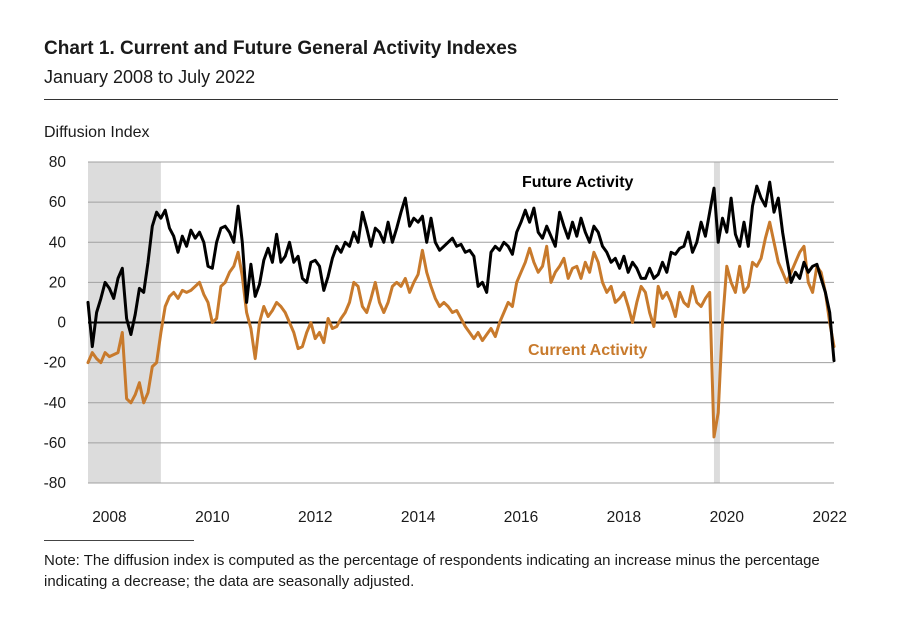 Image resolution: width=900 pixels, height=630 pixels. What do you see at coordinates (521, 517) in the screenshot?
I see `x-tick-label: 2016` at bounding box center [521, 517].